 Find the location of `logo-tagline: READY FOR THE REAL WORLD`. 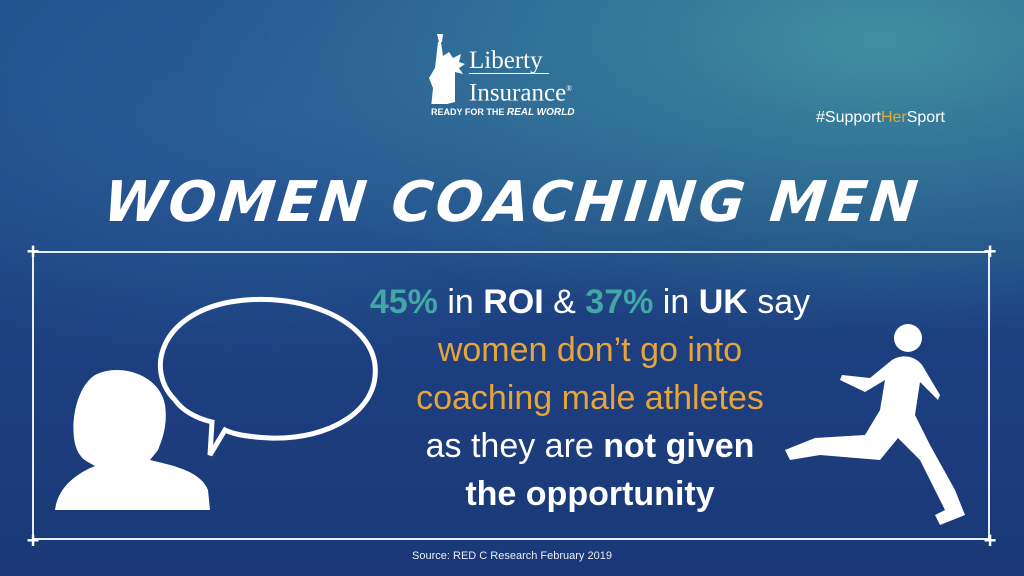

logo-tagline: READY FOR THE REAL WORLD is located at coordinates (502, 112).